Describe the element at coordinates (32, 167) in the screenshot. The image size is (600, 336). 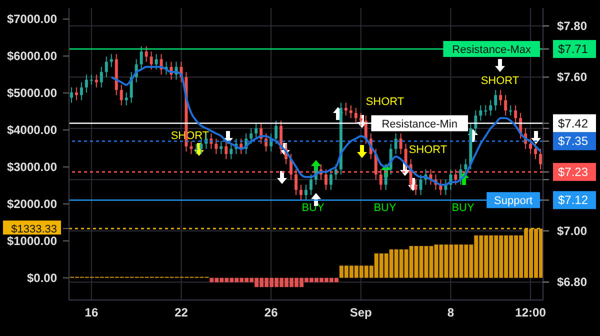
I see `y-tick-label: $3000.00` at that location.